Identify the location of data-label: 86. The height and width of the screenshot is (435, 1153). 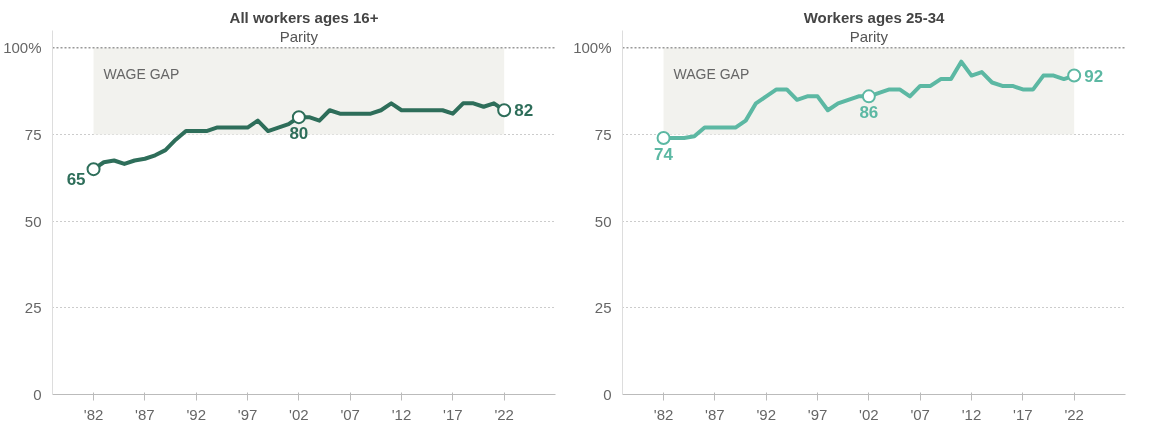
(869, 113).